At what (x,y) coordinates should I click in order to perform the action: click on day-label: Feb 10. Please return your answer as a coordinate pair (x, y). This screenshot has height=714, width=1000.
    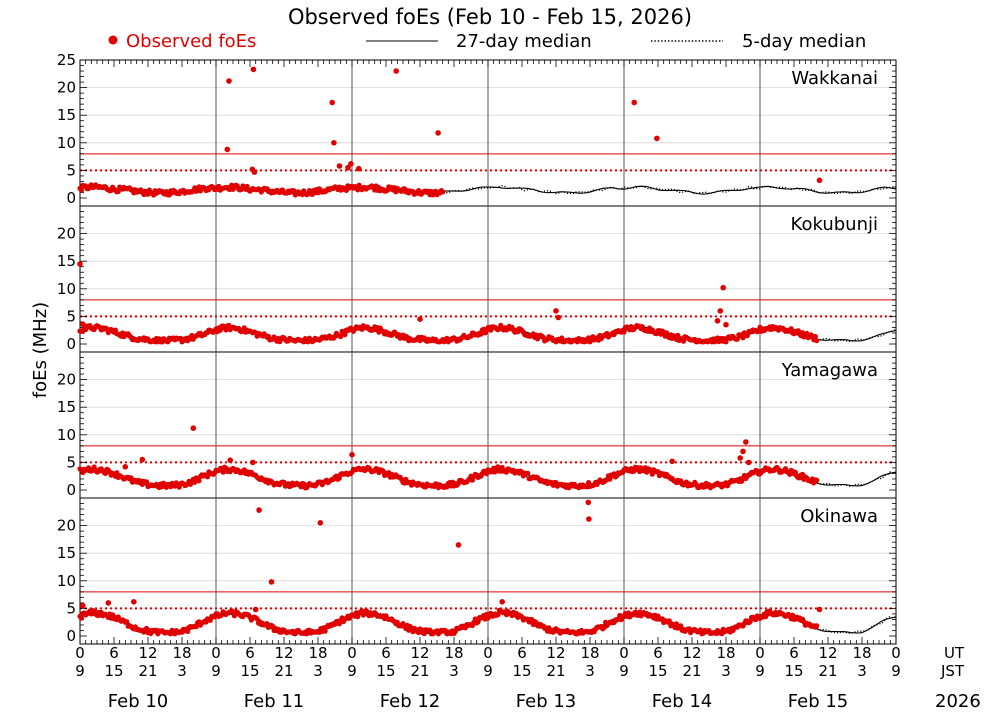
    Looking at the image, I should click on (138, 701).